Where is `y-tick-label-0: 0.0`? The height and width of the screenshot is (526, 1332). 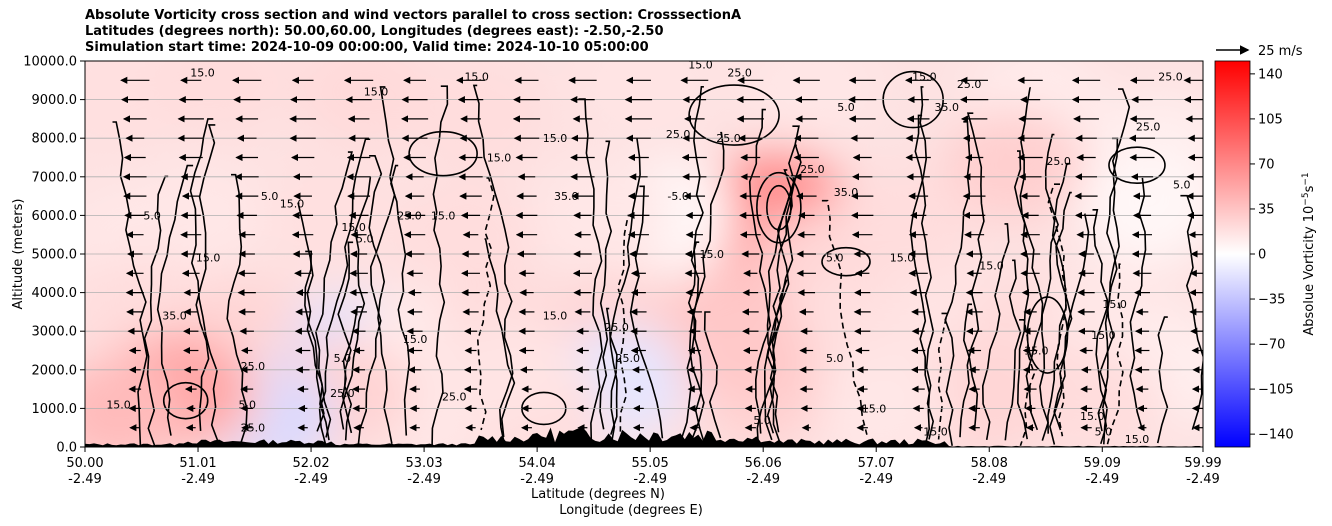
y-tick-label-0: 0.0 is located at coordinates (66, 448).